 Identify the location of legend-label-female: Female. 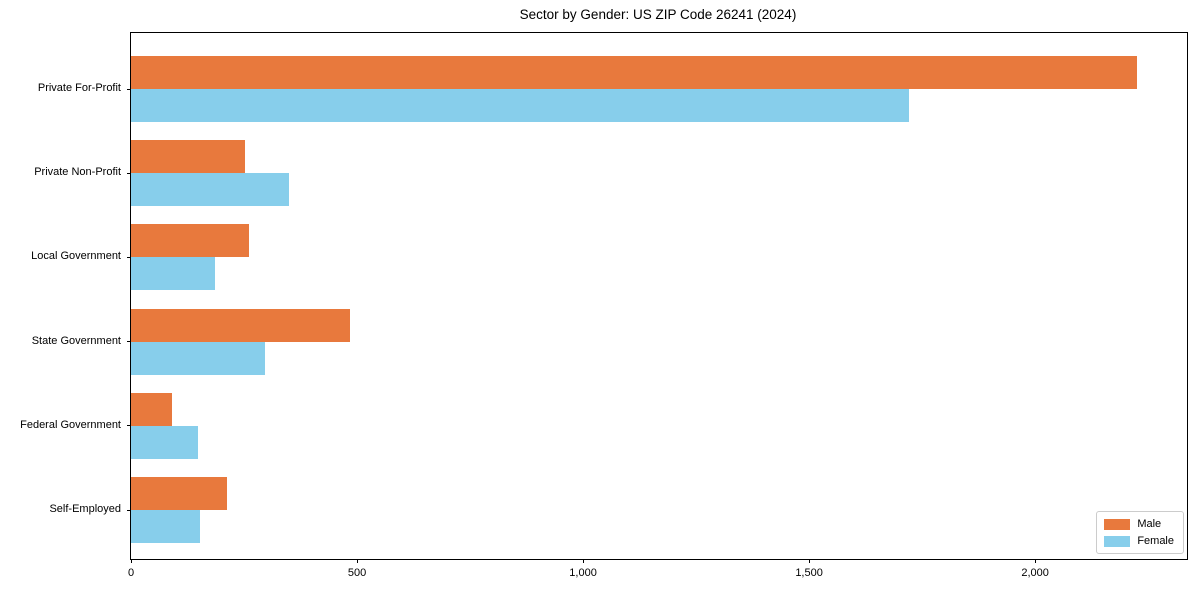
(1155, 541).